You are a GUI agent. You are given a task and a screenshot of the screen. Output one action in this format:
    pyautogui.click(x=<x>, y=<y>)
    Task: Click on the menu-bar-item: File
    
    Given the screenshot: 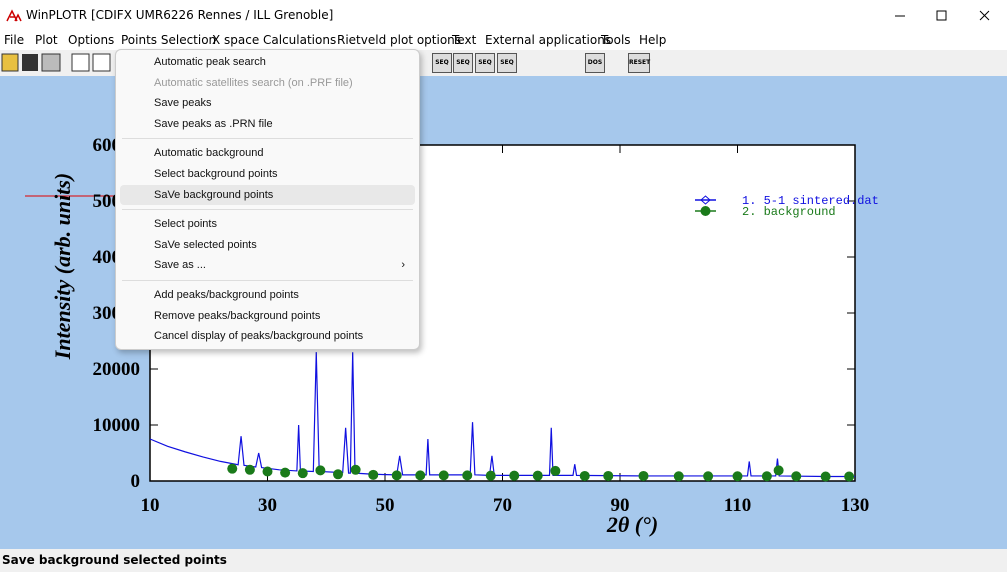 What is the action you would take?
    pyautogui.click(x=14, y=40)
    